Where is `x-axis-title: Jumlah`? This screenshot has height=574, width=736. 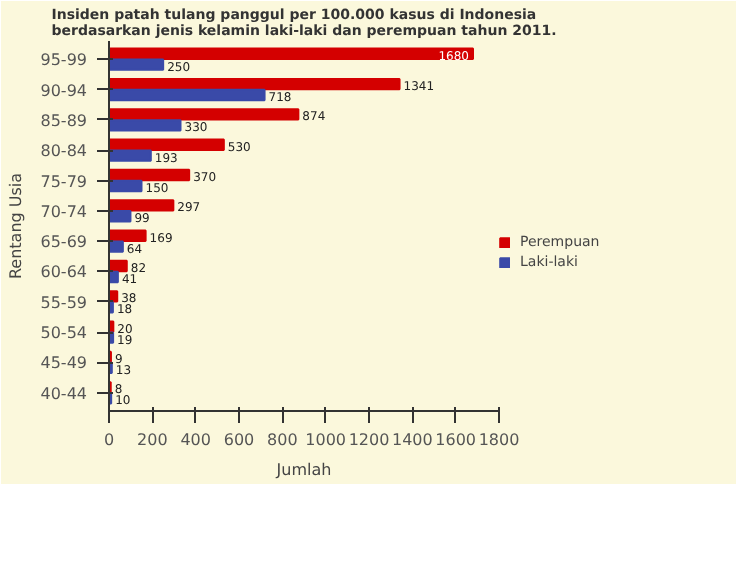
x-axis-title: Jumlah is located at coordinates (303, 470).